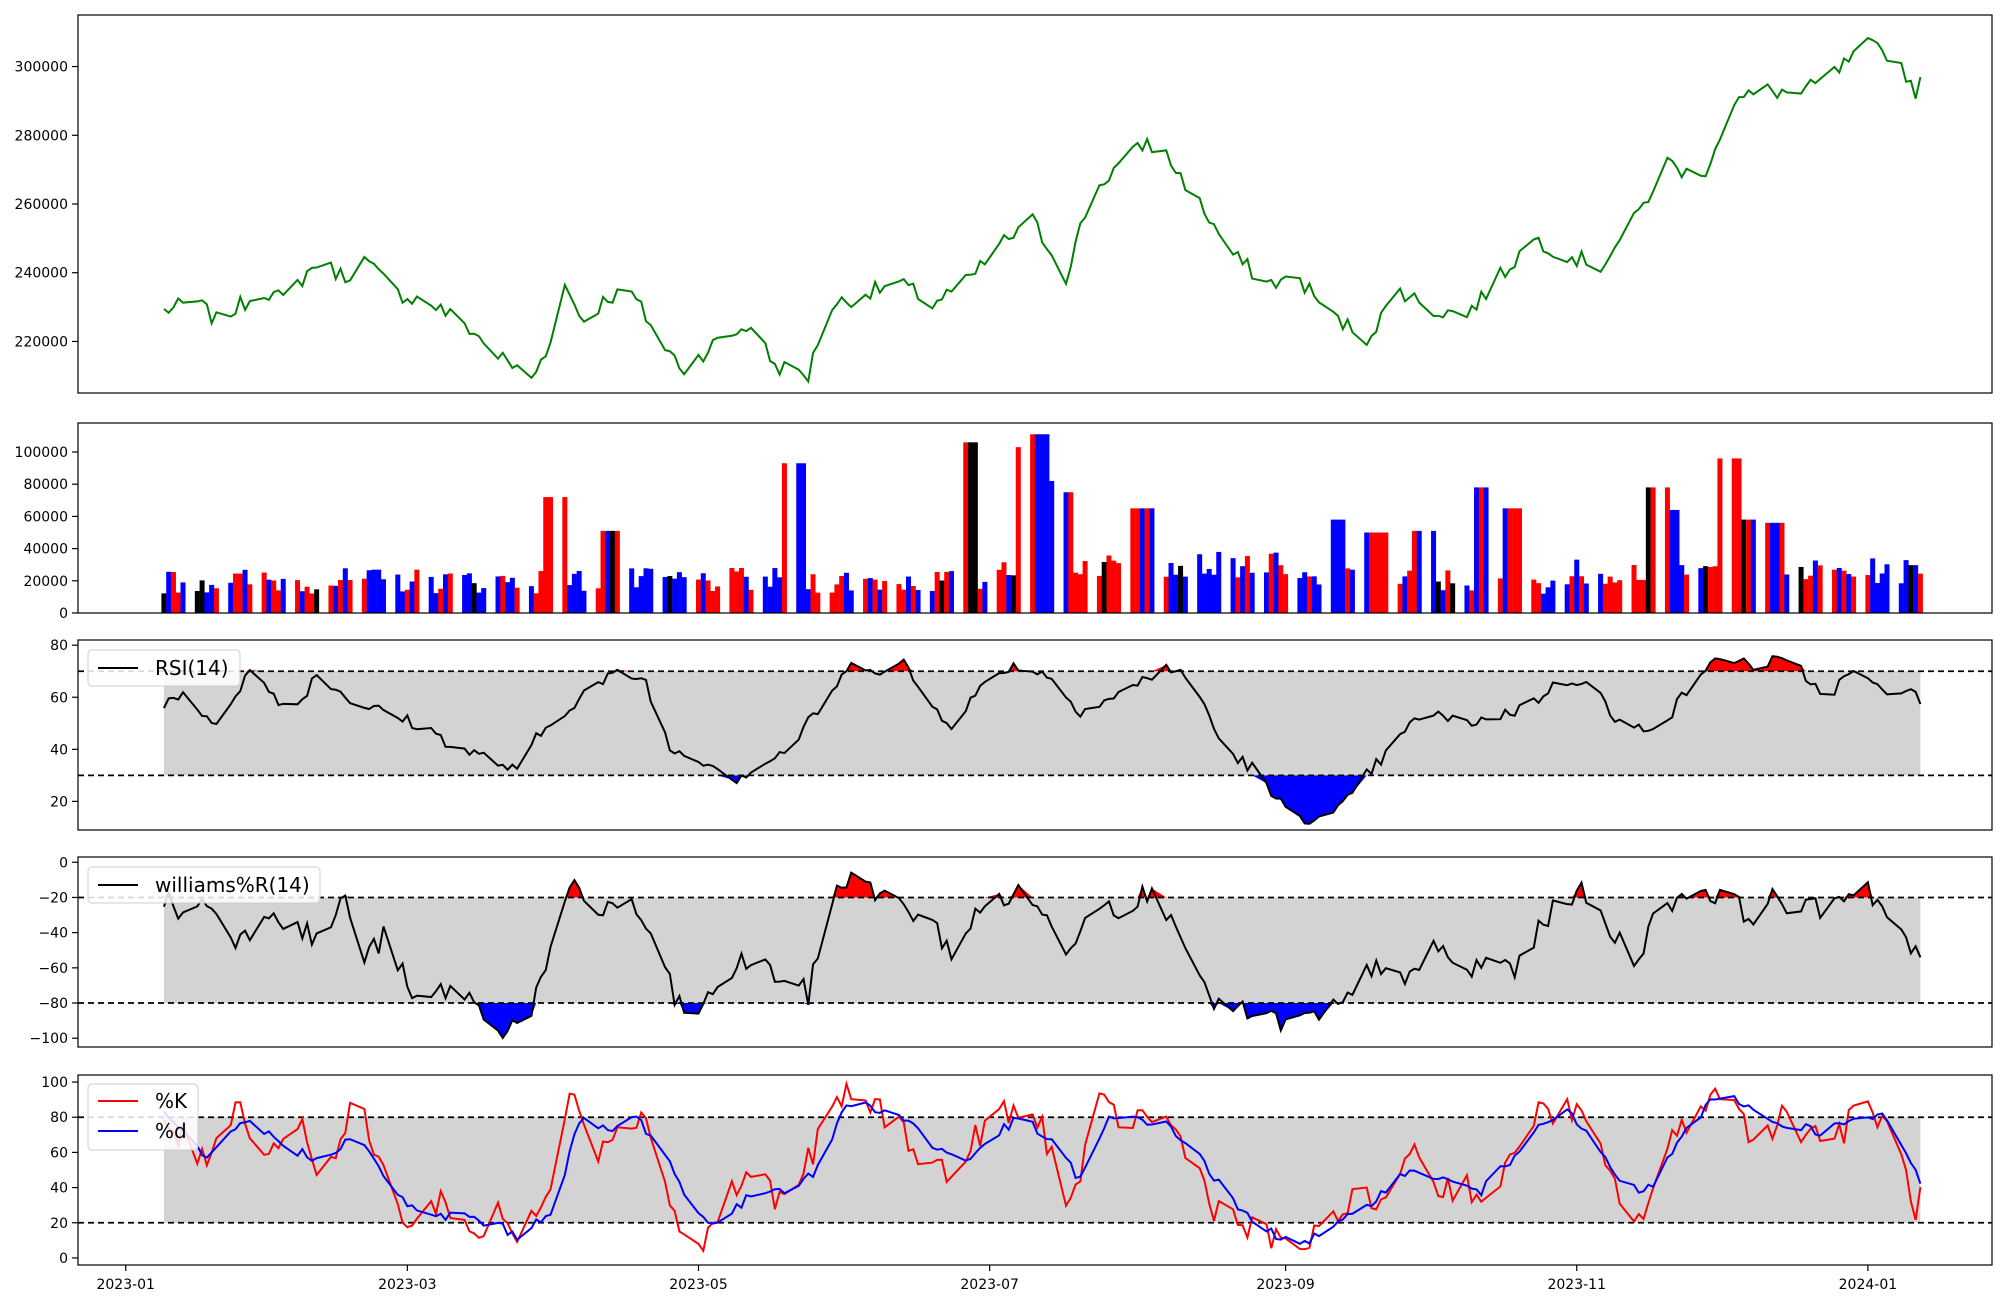  What do you see at coordinates (1042, 664) in the screenshot?
I see `rsi-overbought-fill` at bounding box center [1042, 664].